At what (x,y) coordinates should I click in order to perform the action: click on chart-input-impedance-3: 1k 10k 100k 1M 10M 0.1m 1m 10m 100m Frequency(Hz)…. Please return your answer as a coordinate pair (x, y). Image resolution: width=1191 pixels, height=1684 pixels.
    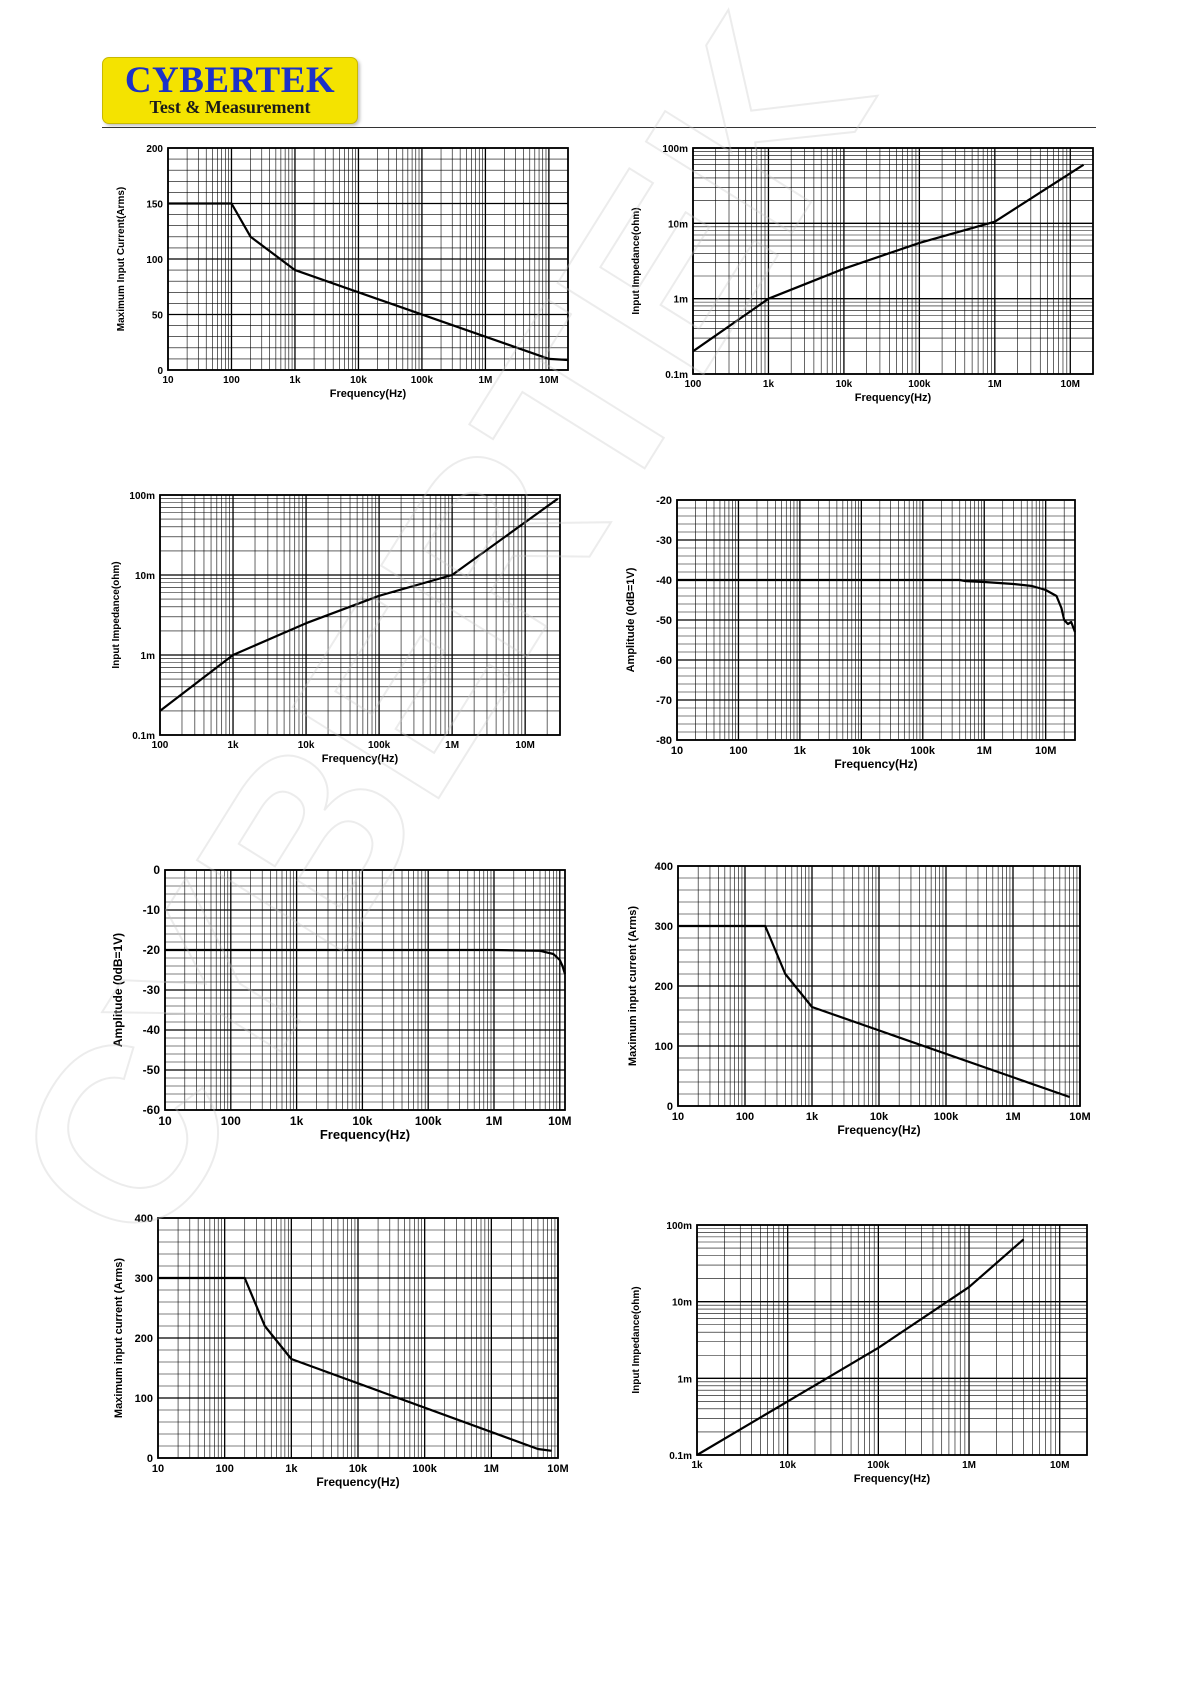
    Looking at the image, I should click on (859, 1353).